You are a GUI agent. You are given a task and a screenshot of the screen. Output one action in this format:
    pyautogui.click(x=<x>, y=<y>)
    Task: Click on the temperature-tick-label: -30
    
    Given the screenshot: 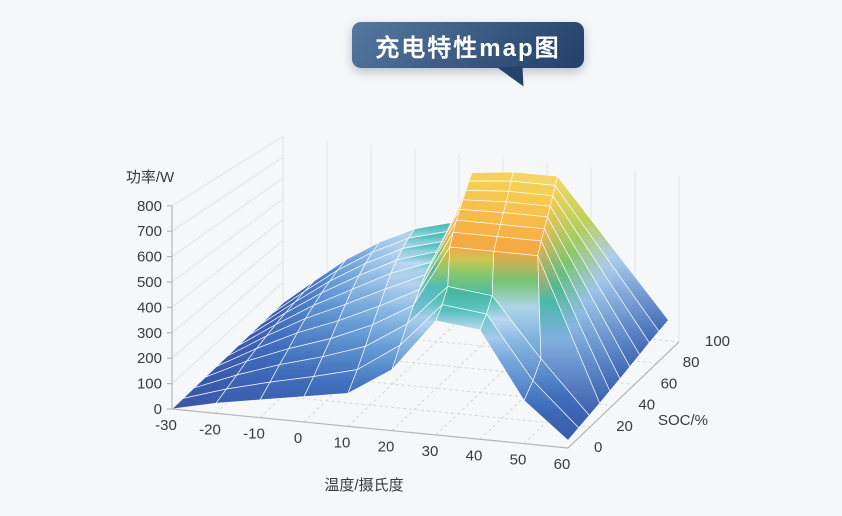 What is the action you would take?
    pyautogui.click(x=166, y=425)
    